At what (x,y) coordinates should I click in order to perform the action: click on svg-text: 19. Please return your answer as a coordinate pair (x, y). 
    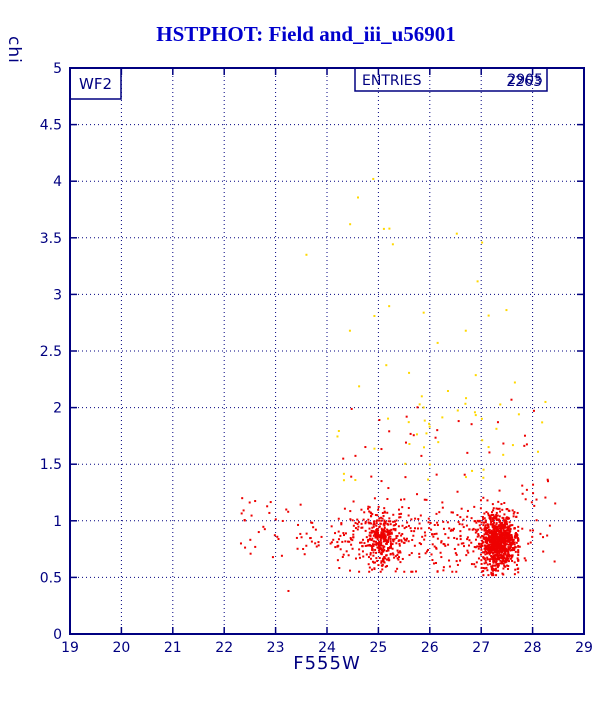
    Looking at the image, I should click on (70, 648).